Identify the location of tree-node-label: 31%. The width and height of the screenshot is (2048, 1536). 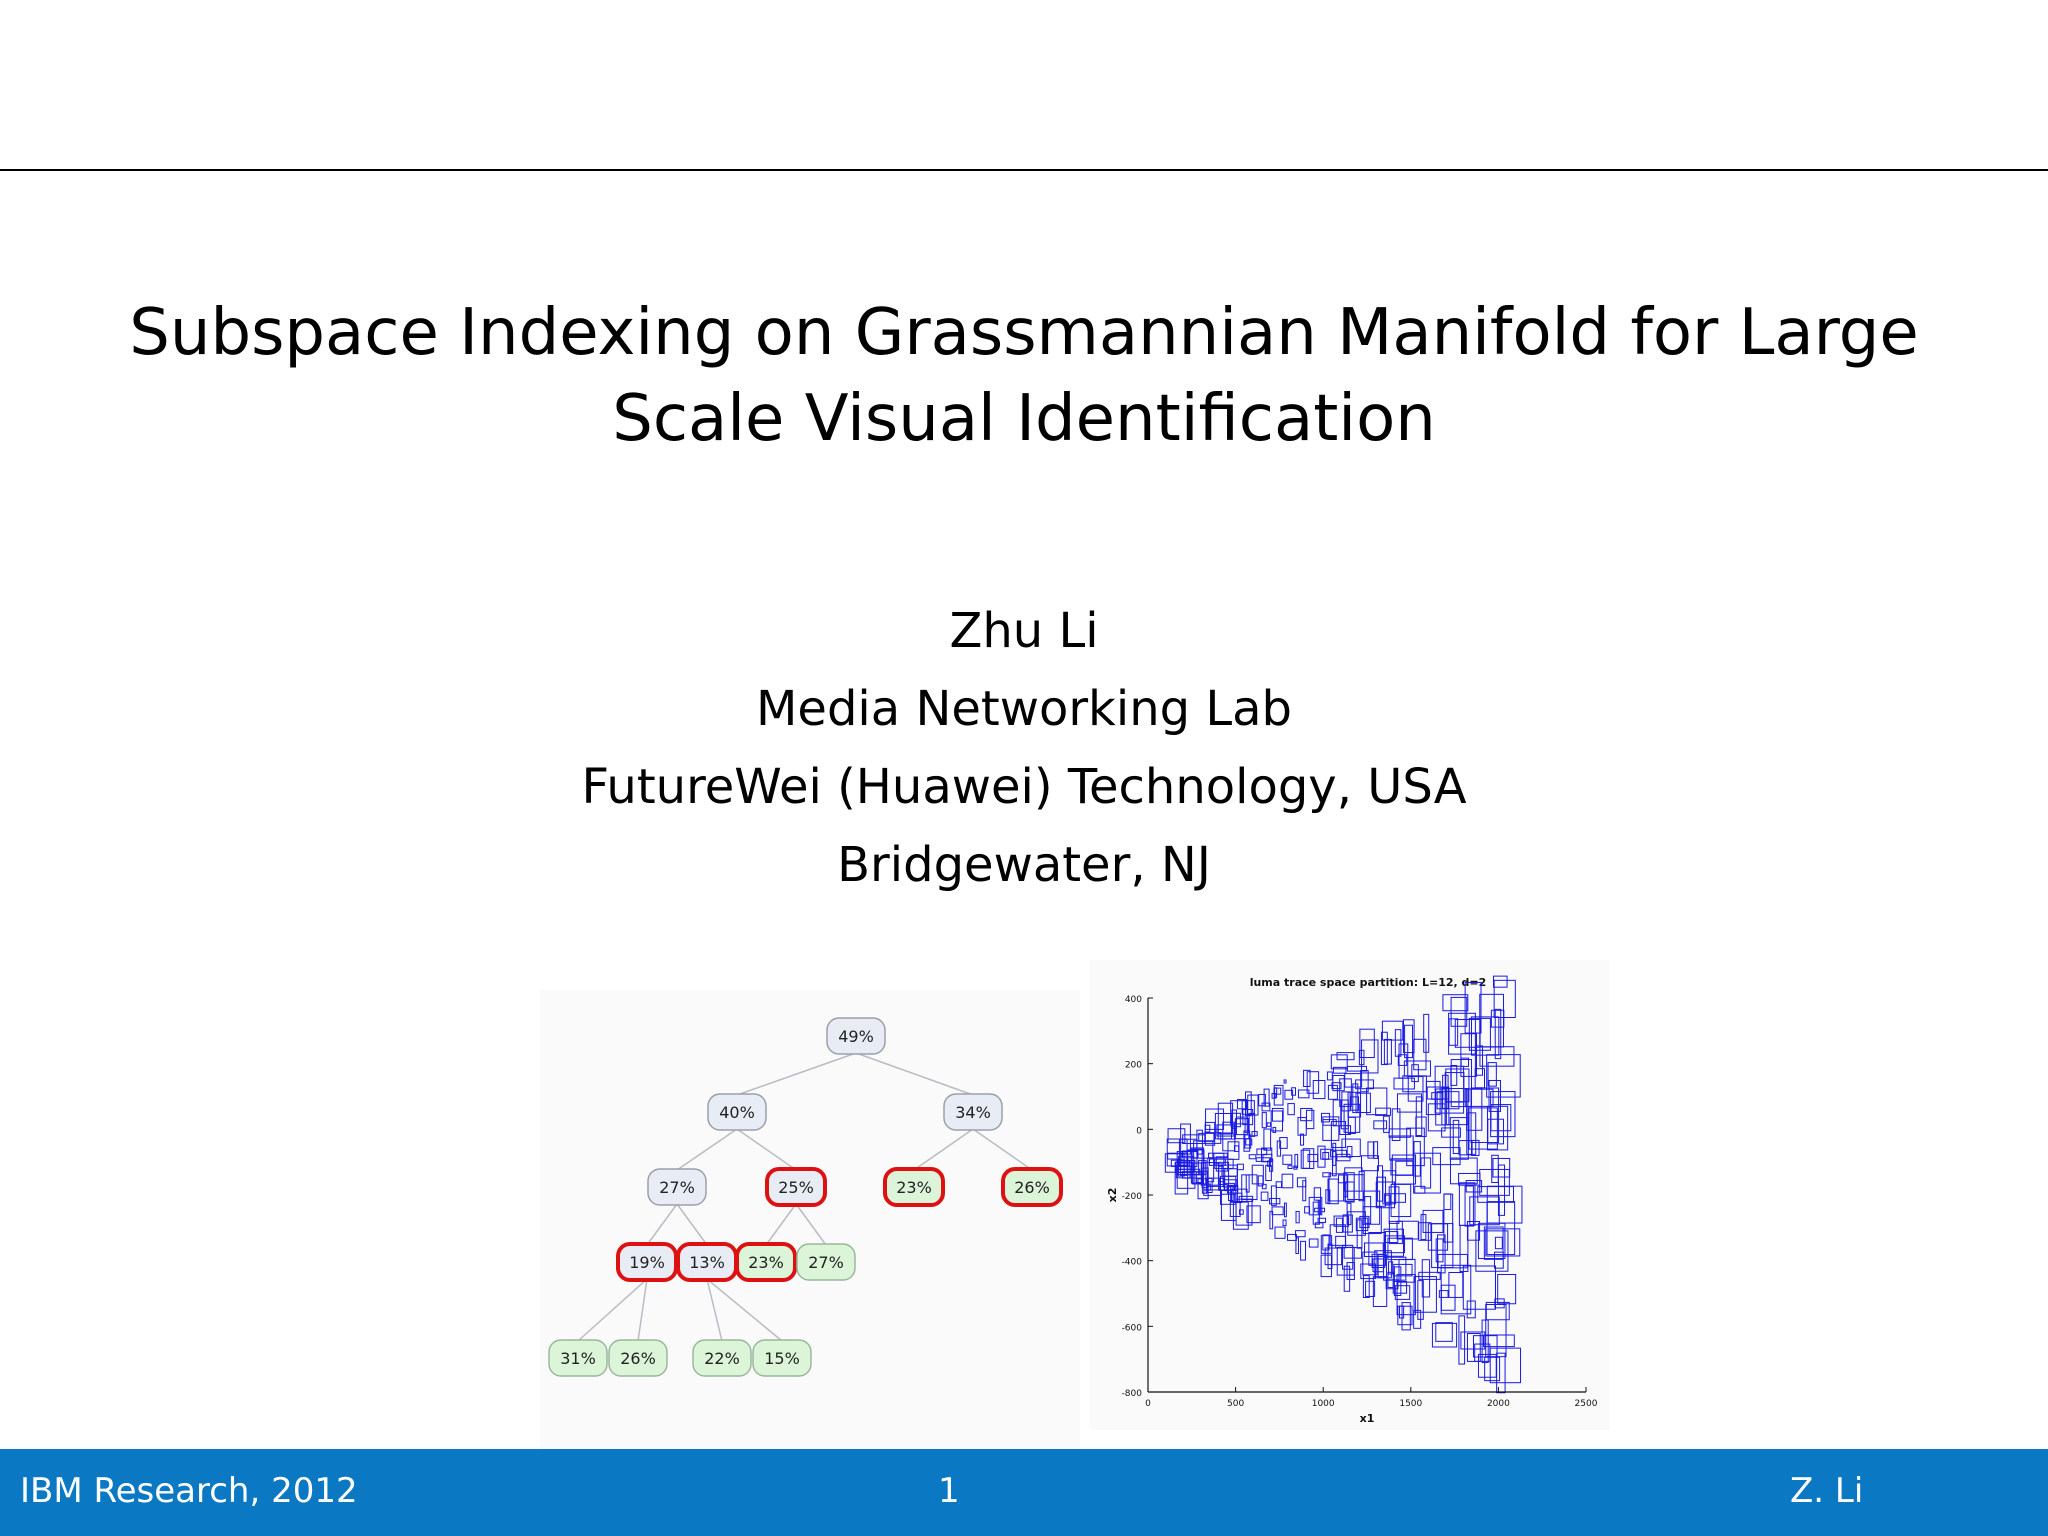
(578, 1358).